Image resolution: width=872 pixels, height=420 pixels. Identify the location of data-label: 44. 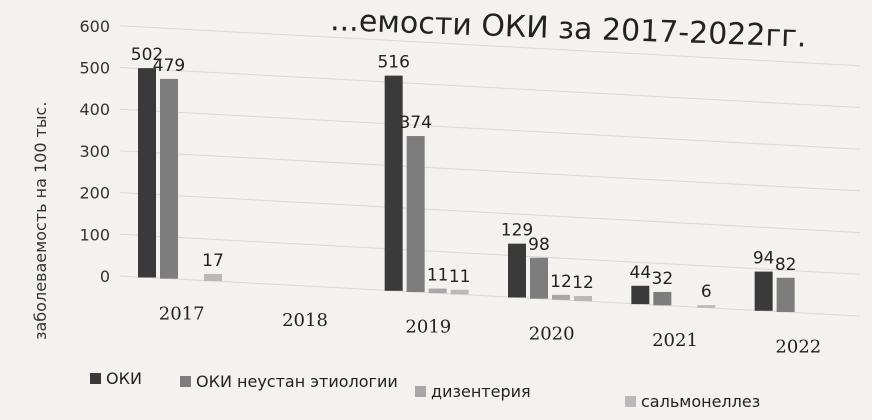
(641, 273).